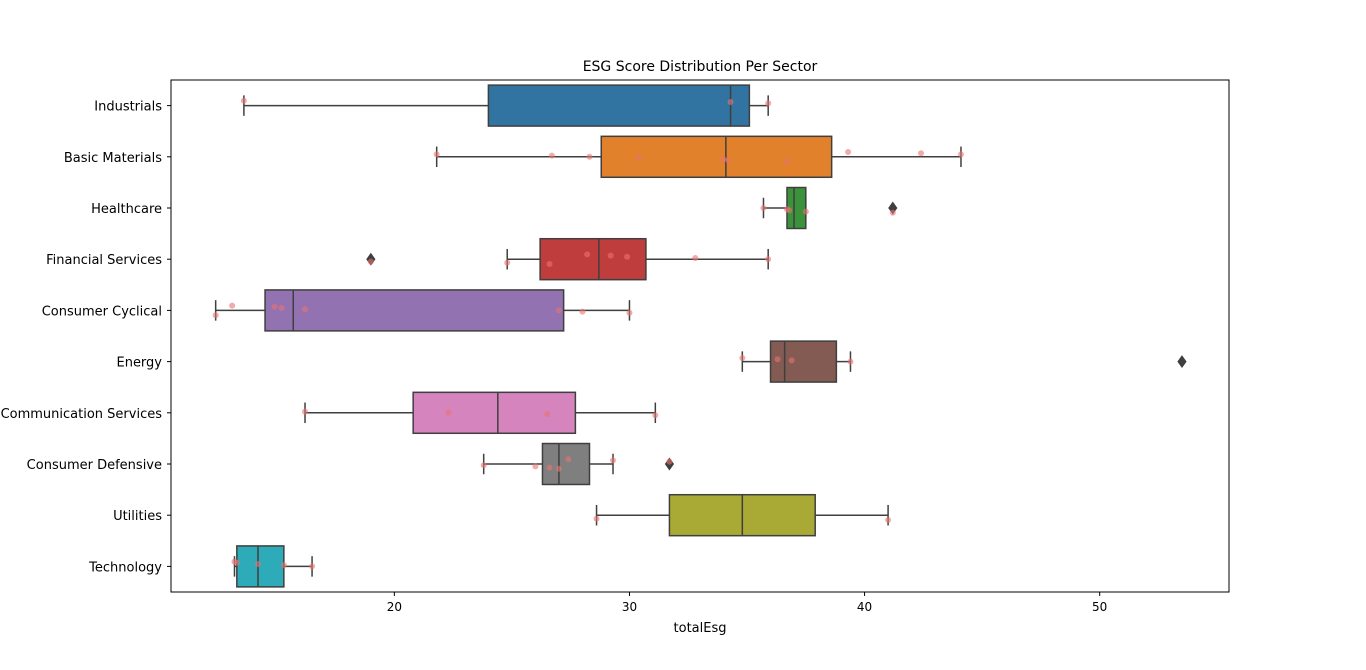 The height and width of the screenshot is (670, 1366). I want to click on box-consumer-cyclical, so click(414, 310).